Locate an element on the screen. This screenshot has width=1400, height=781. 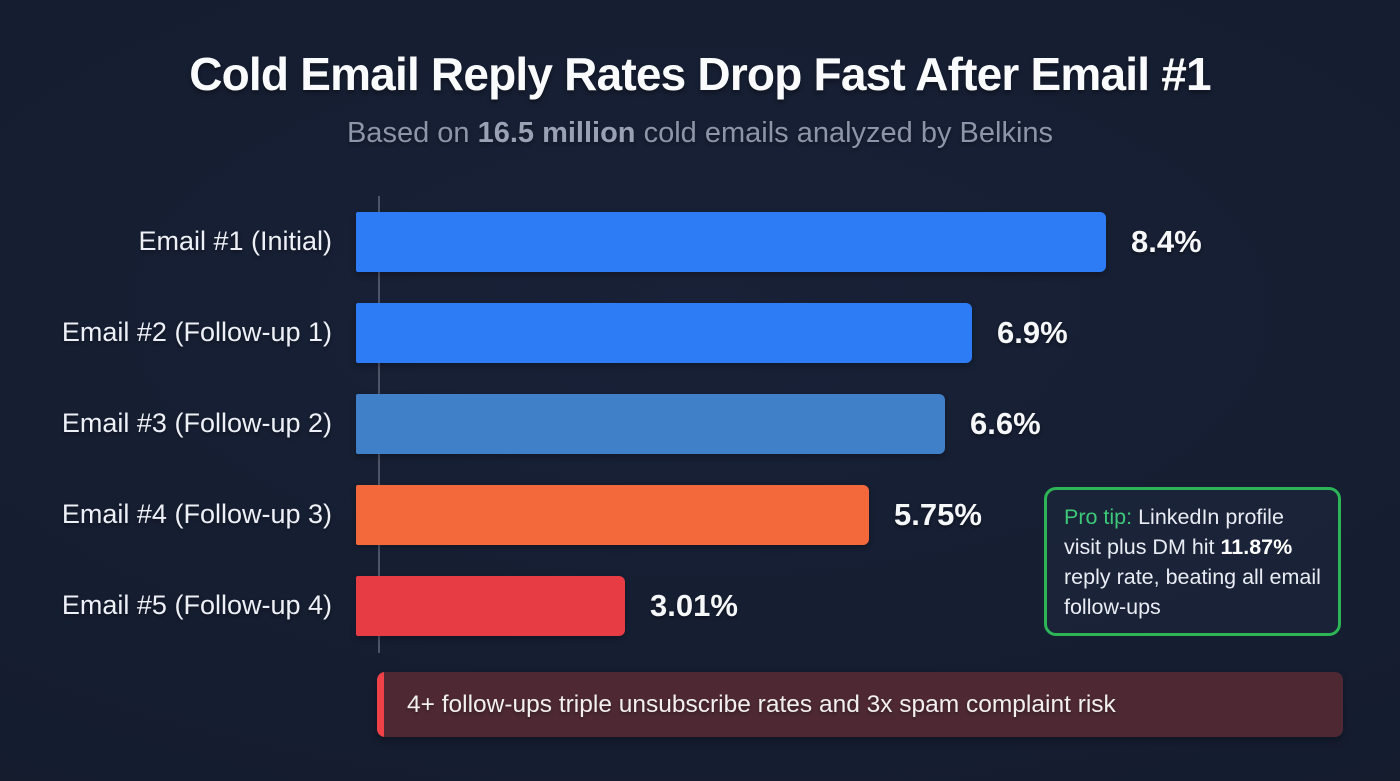
value-label: 3.01% is located at coordinates (694, 605).